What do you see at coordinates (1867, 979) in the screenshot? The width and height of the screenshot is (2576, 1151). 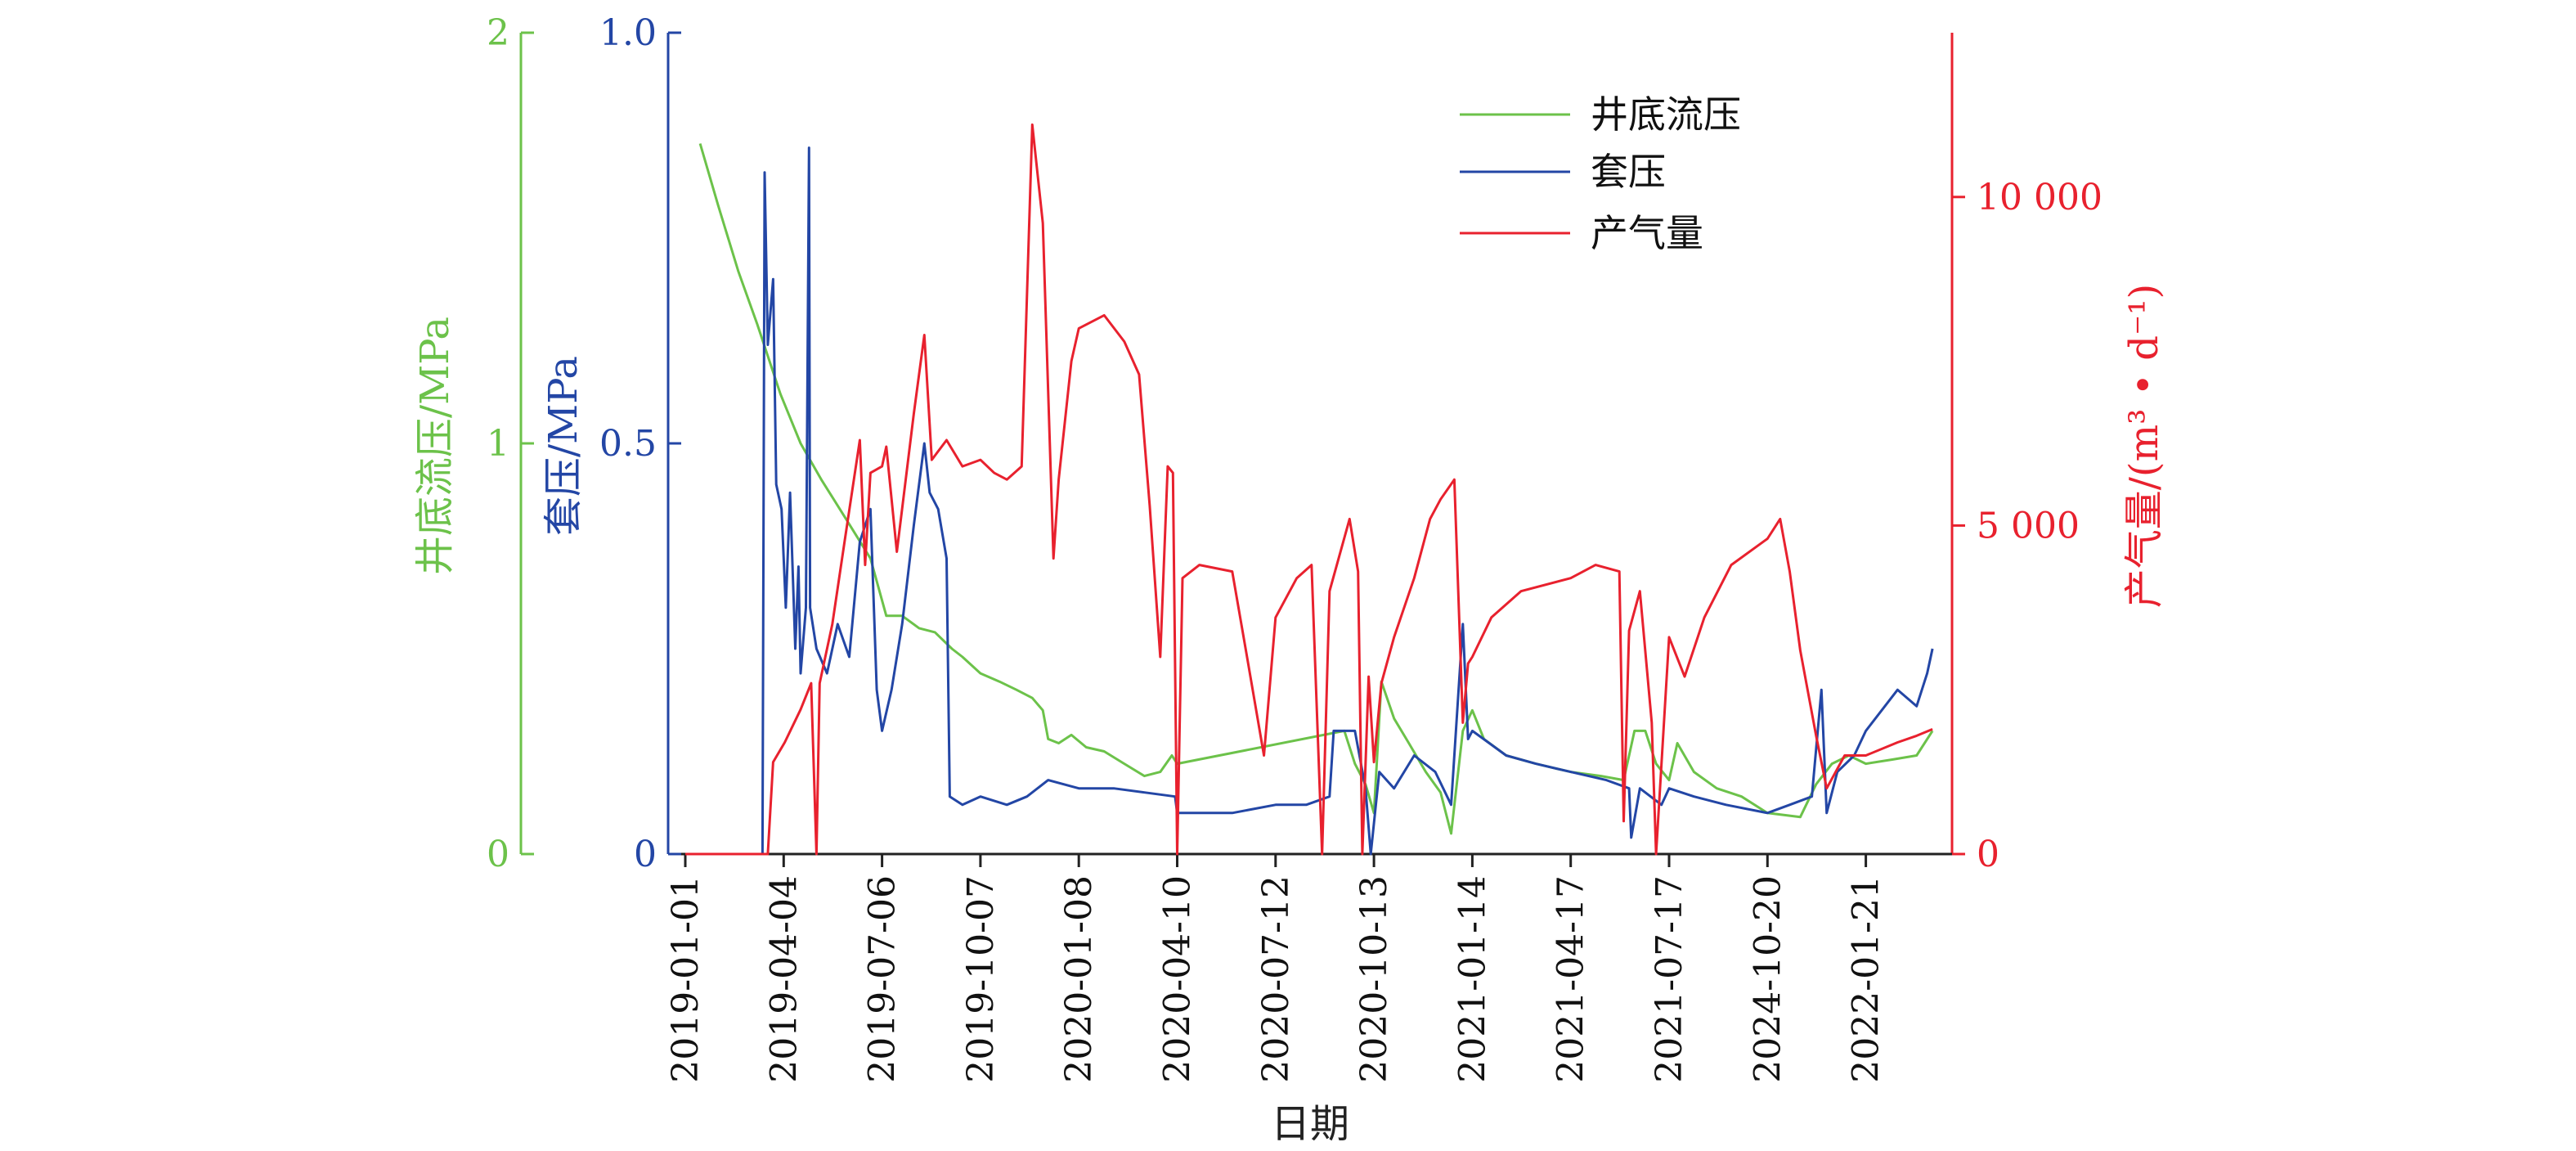 I see `x-tick-label: 2022-01-21` at bounding box center [1867, 979].